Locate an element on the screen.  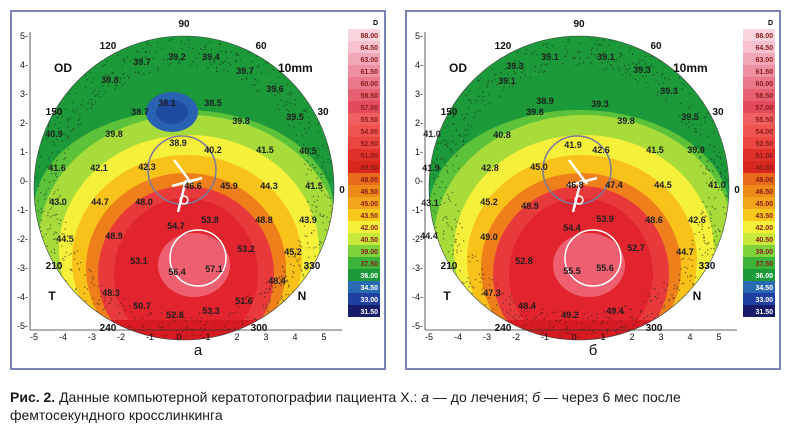
power-reading: 48.6 is located at coordinates (654, 220).